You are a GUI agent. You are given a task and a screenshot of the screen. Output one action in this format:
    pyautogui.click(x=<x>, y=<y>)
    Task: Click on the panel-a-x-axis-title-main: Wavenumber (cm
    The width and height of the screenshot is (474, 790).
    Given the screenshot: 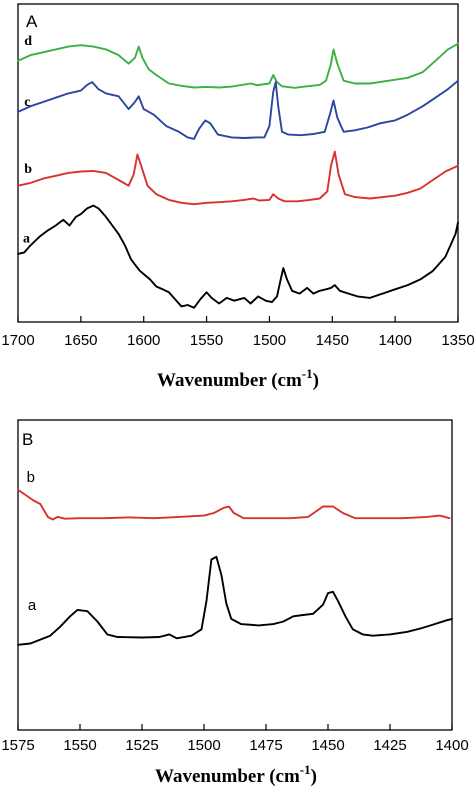 What is the action you would take?
    pyautogui.click(x=229, y=380)
    